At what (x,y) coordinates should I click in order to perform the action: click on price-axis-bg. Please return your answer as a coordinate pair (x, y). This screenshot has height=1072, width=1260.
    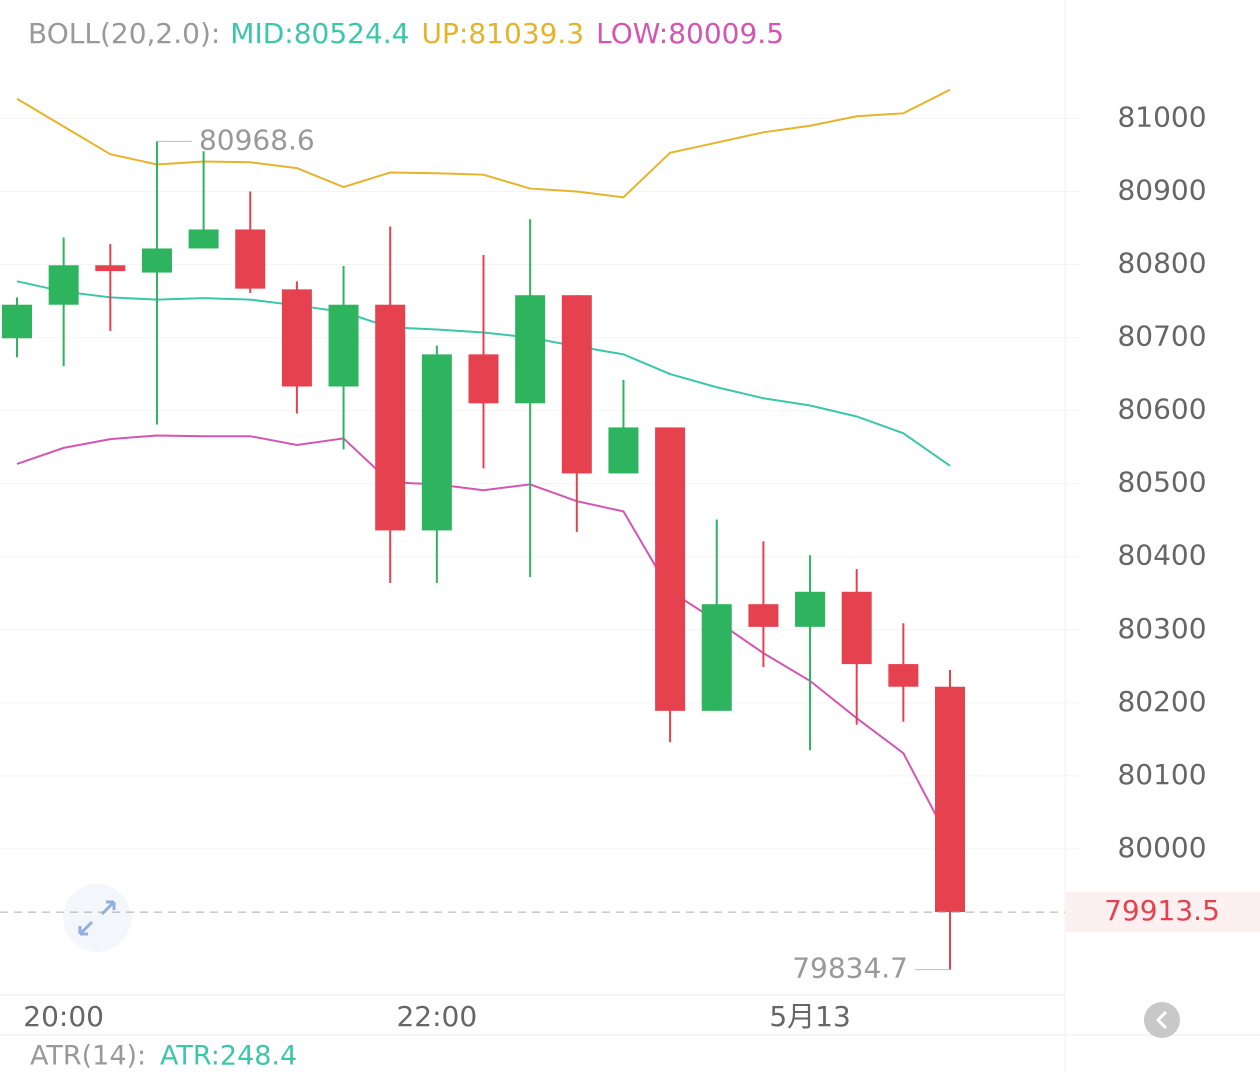
    Looking at the image, I should click on (1162, 497).